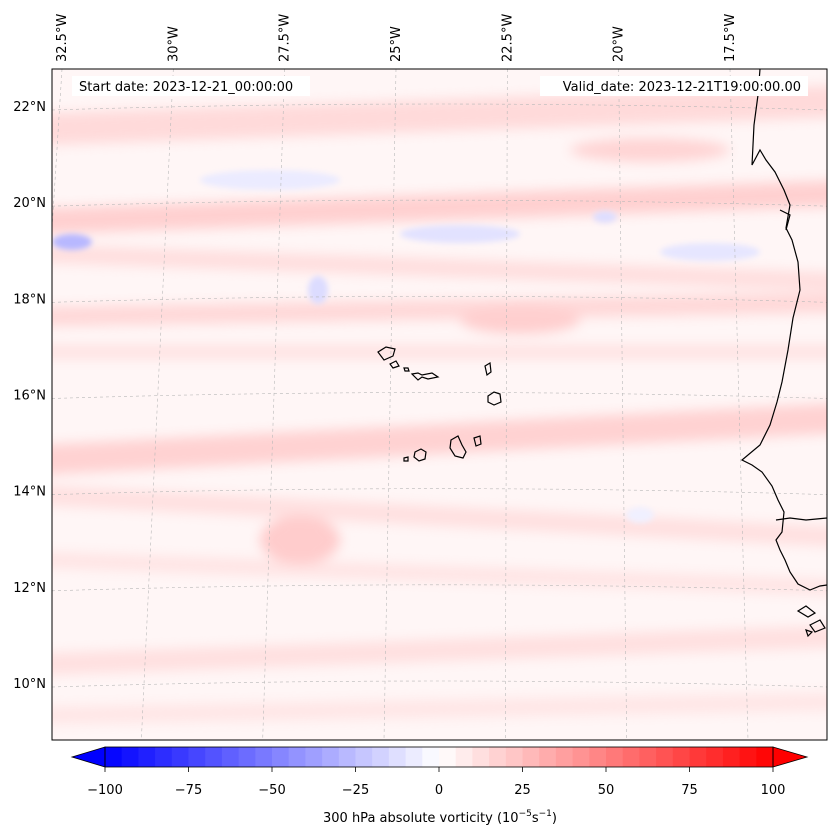  What do you see at coordinates (458, 447) in the screenshot?
I see `island-santiago` at bounding box center [458, 447].